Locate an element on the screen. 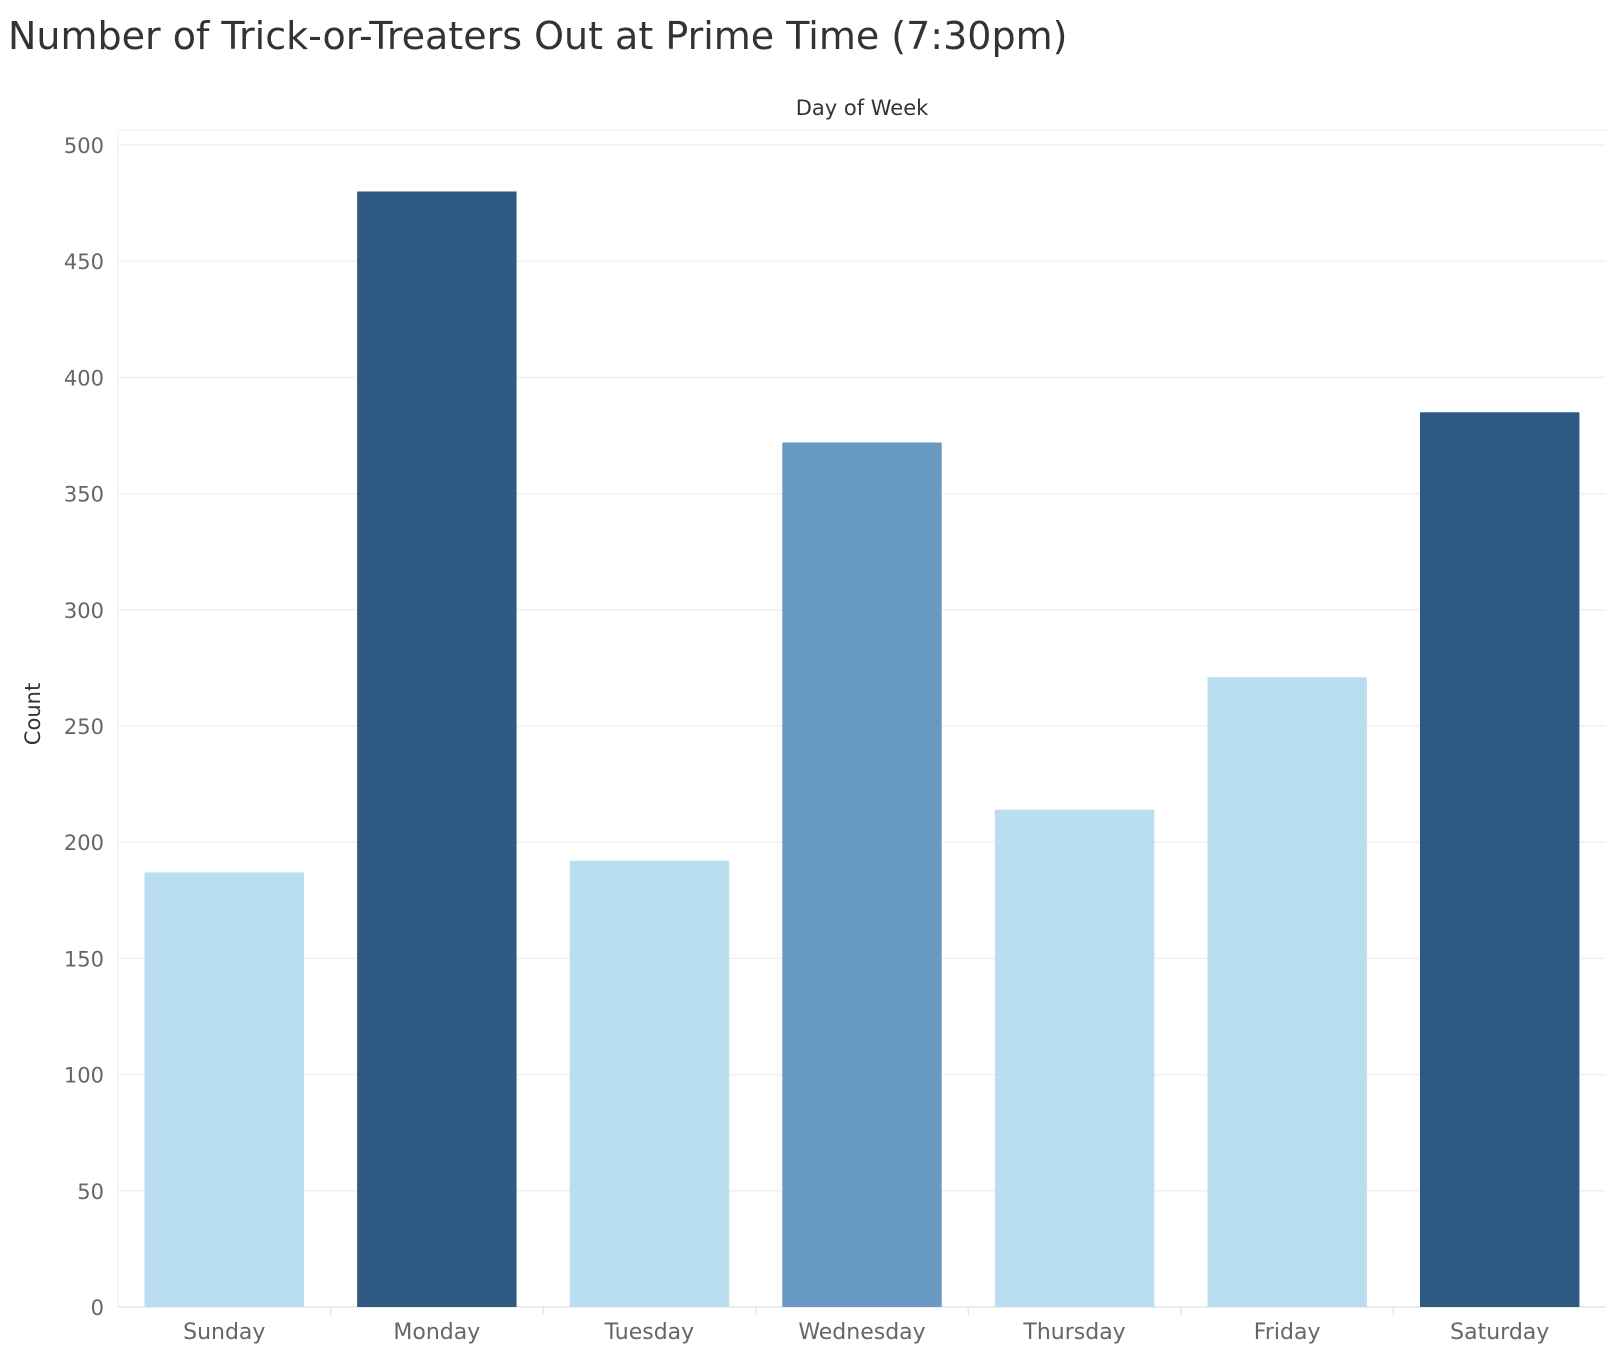 The height and width of the screenshot is (1350, 1606). x-axis-title: Day of Week is located at coordinates (862, 108).